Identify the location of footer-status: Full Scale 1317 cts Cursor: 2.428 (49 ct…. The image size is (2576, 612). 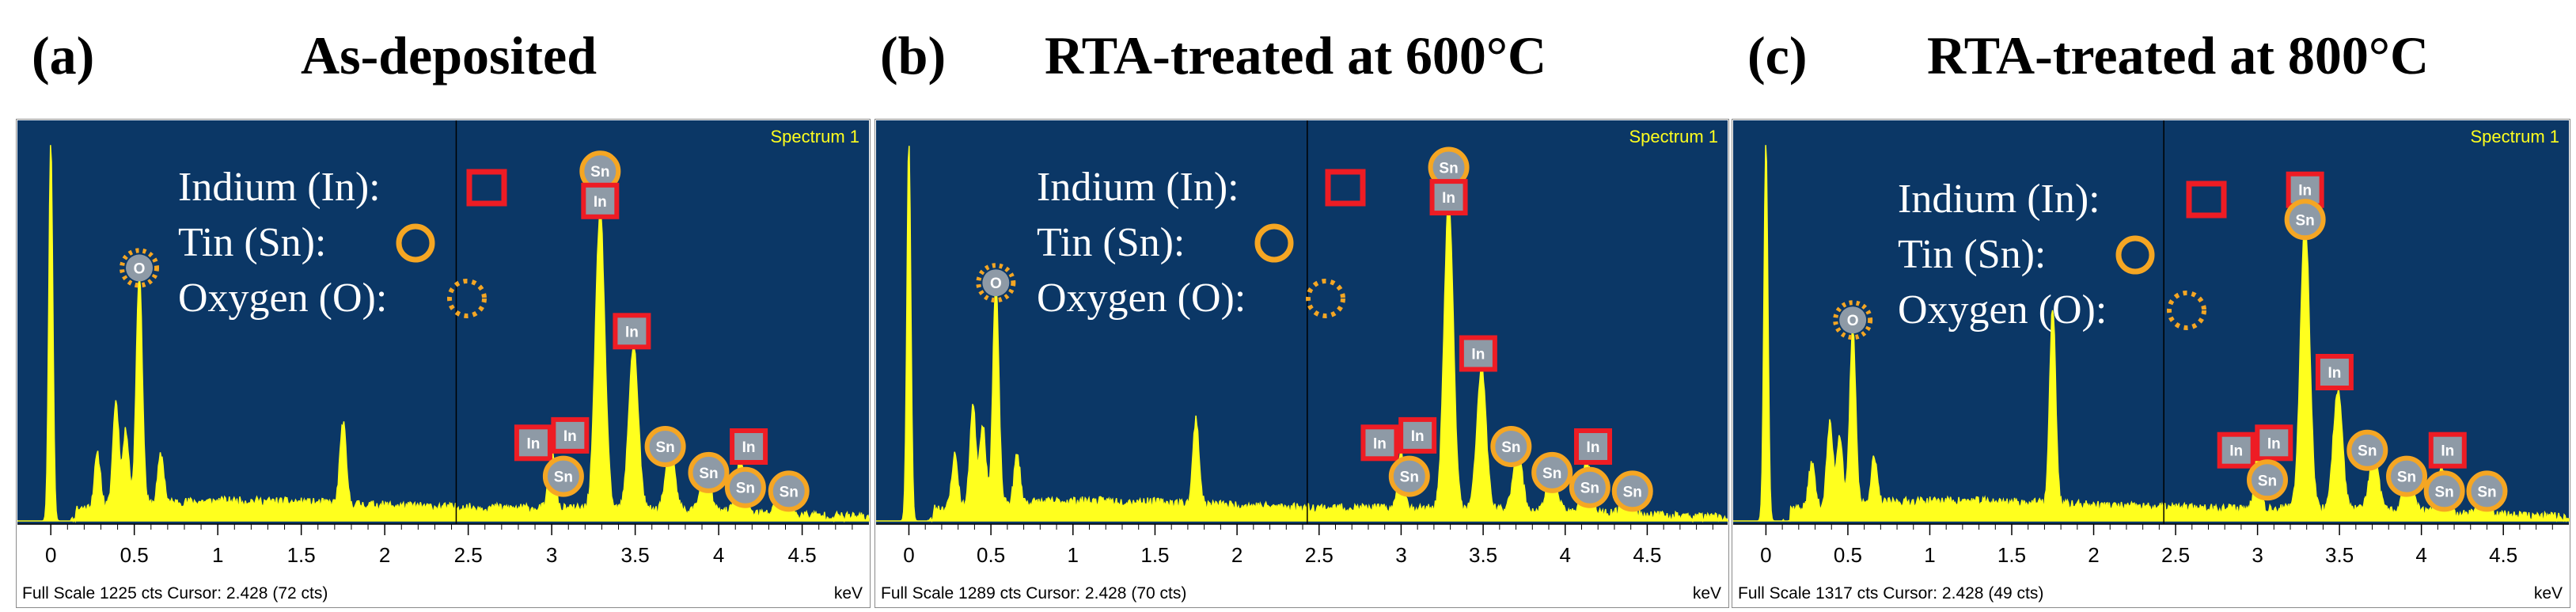
(1890, 593).